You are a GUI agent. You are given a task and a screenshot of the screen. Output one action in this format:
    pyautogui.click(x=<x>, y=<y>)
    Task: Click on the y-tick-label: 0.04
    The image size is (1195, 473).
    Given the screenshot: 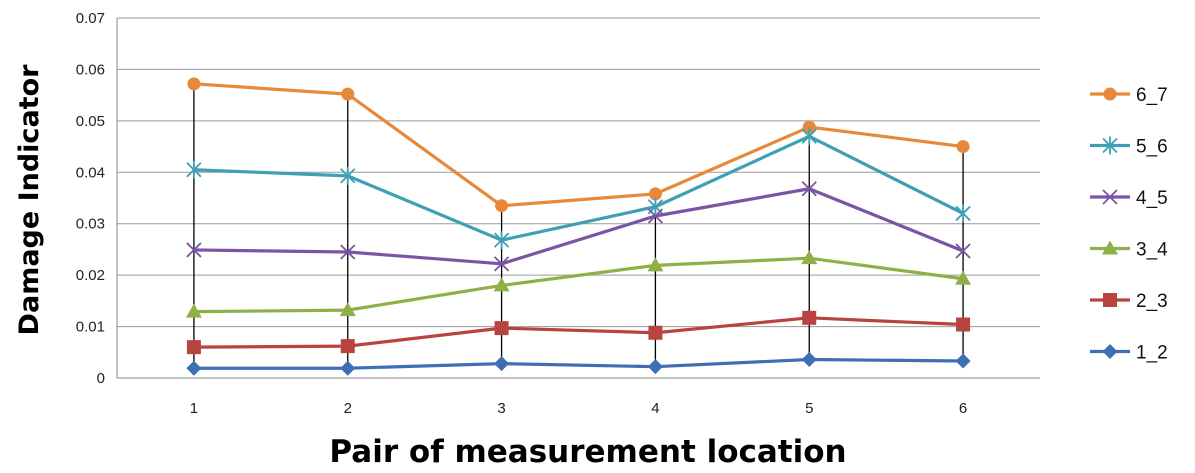 What is the action you would take?
    pyautogui.click(x=90, y=172)
    